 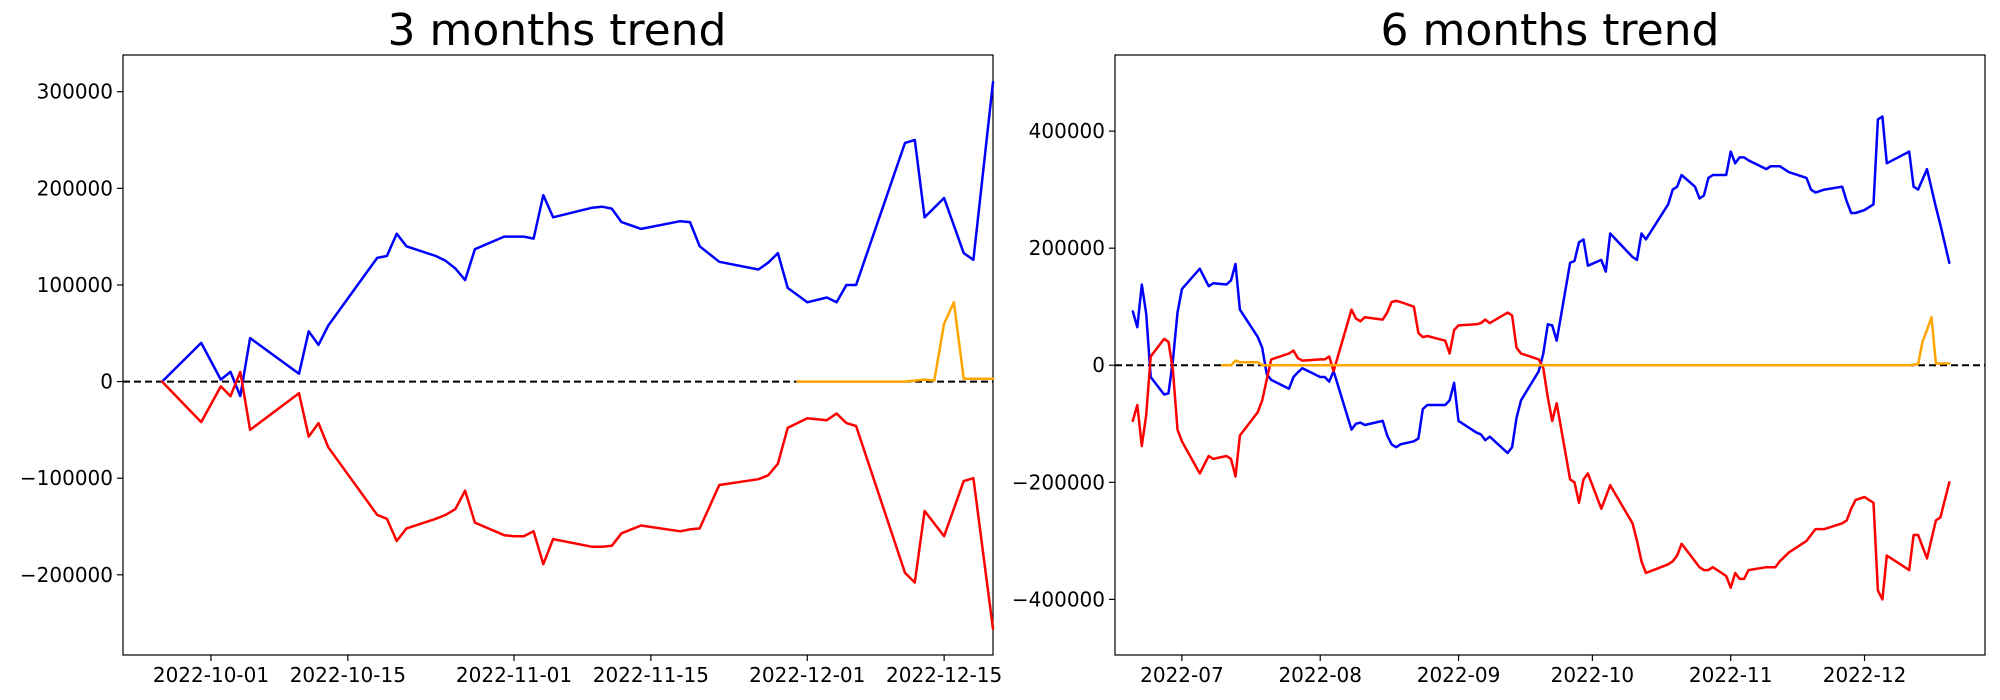 I want to click on x-tick-label: 2022-08, so click(x=1320, y=675).